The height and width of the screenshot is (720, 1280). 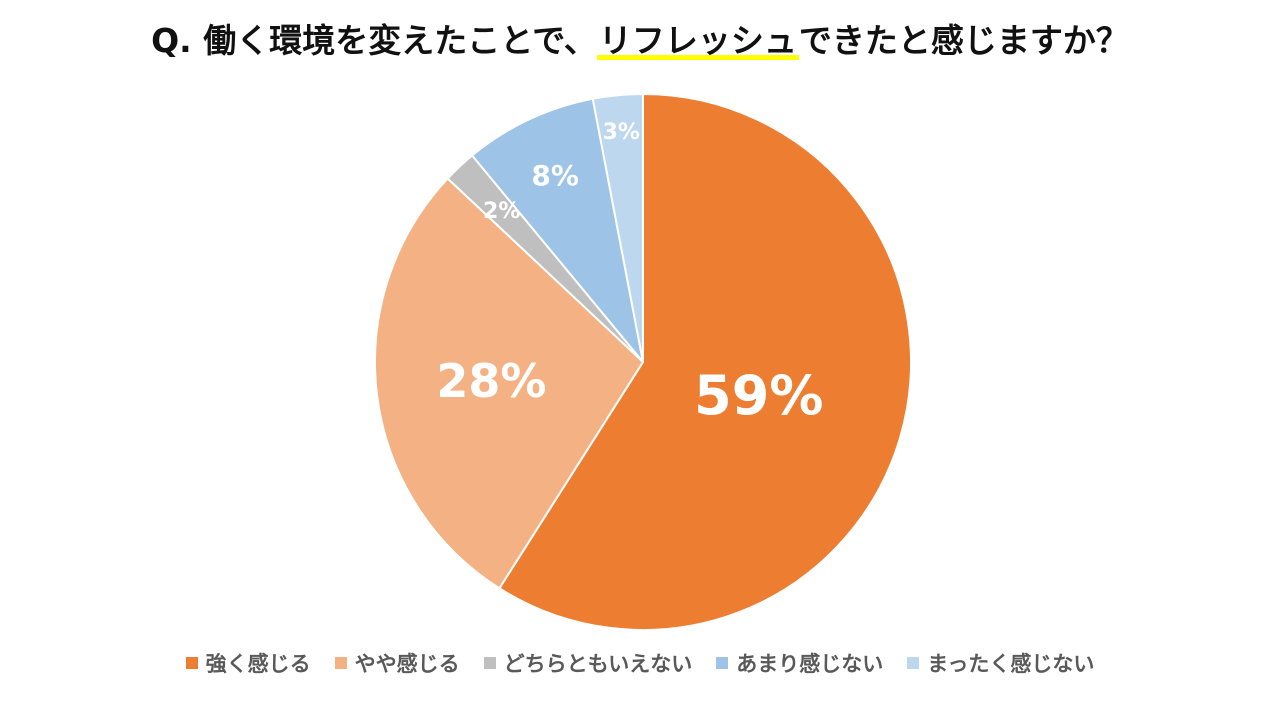 I want to click on legend-item-not-at-all: まったく感じない, so click(x=1000, y=663).